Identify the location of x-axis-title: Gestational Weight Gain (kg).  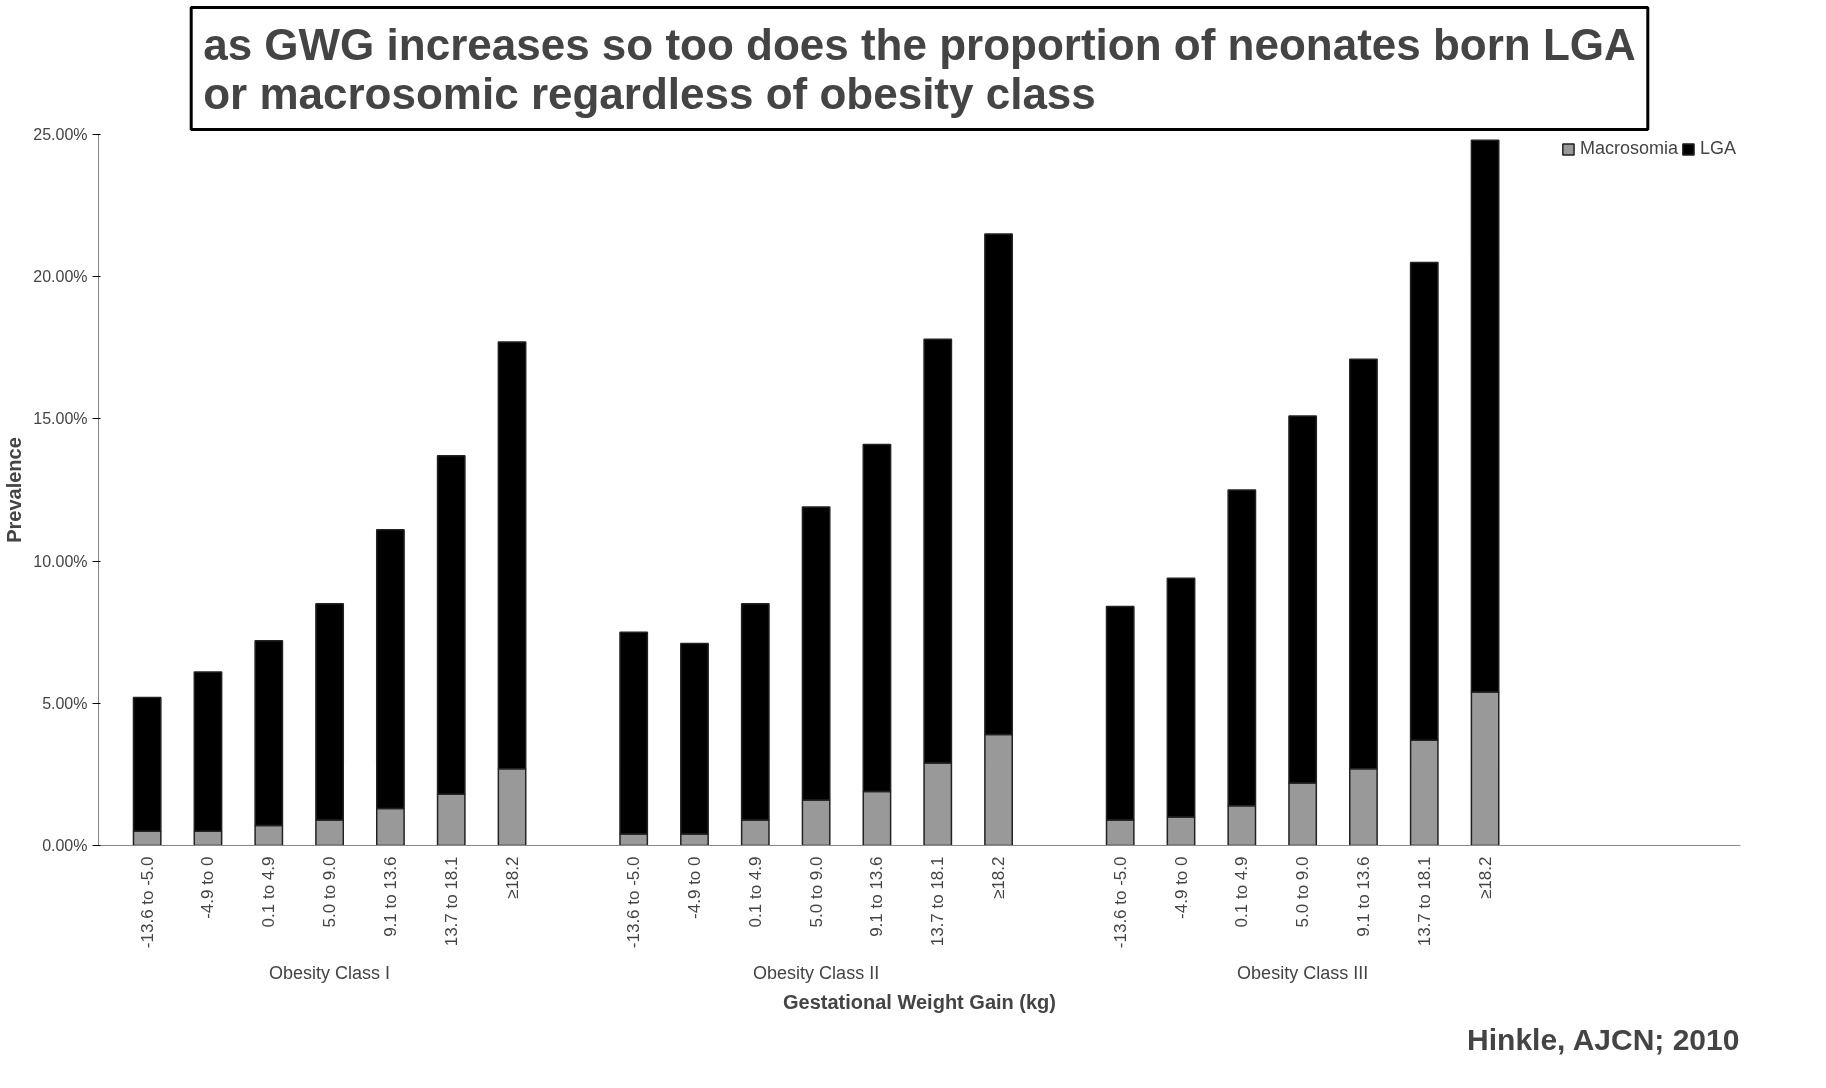
(920, 1001).